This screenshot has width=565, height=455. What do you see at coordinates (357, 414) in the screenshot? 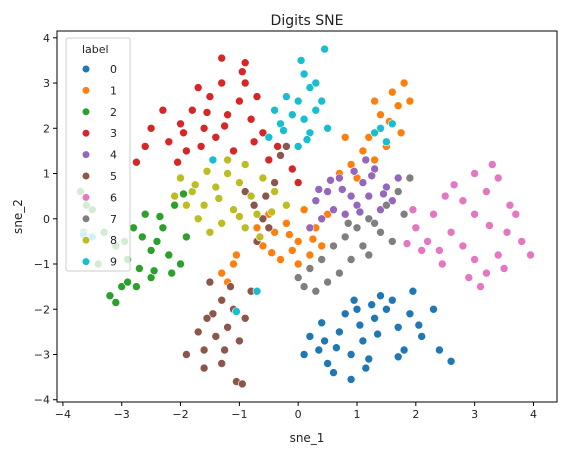
I see `x-tick-label: 1` at bounding box center [357, 414].